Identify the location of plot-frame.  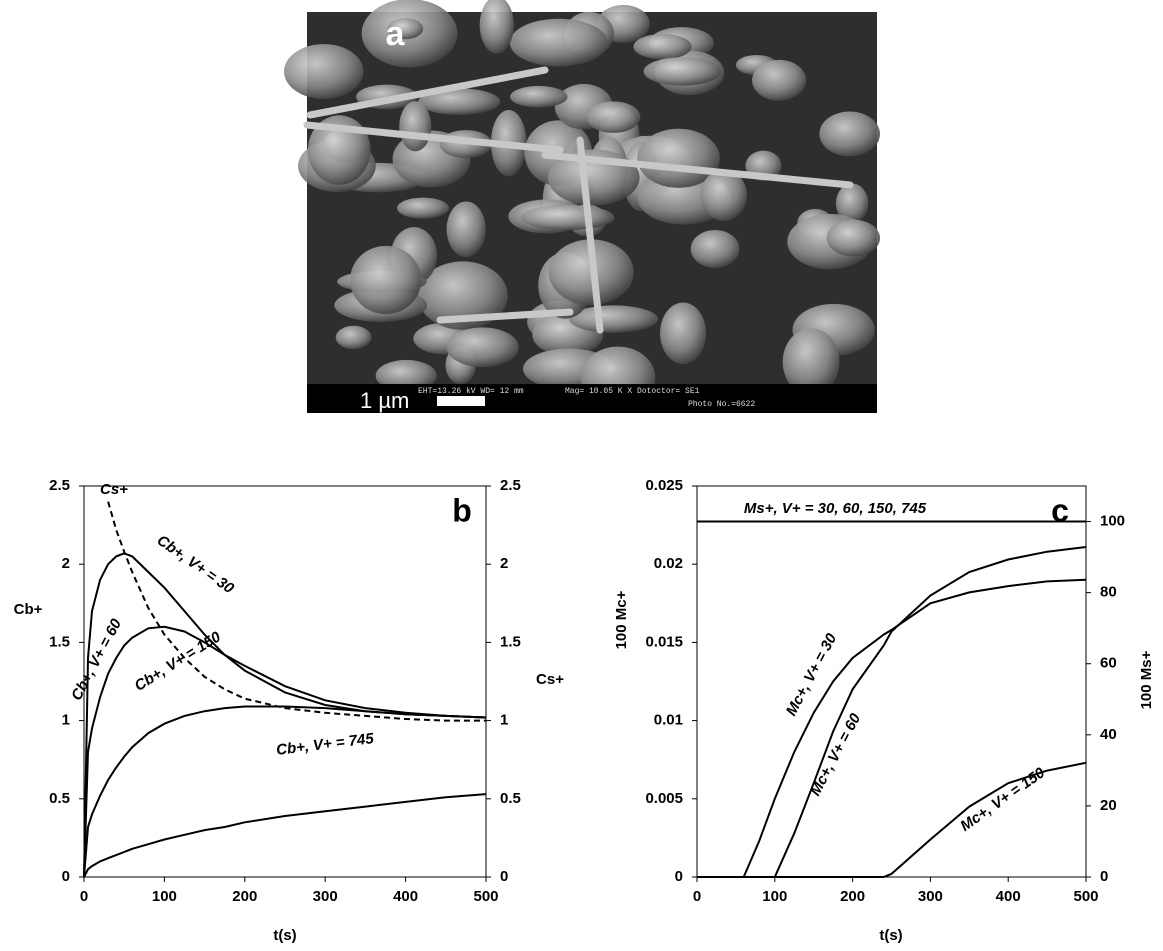
(891, 681).